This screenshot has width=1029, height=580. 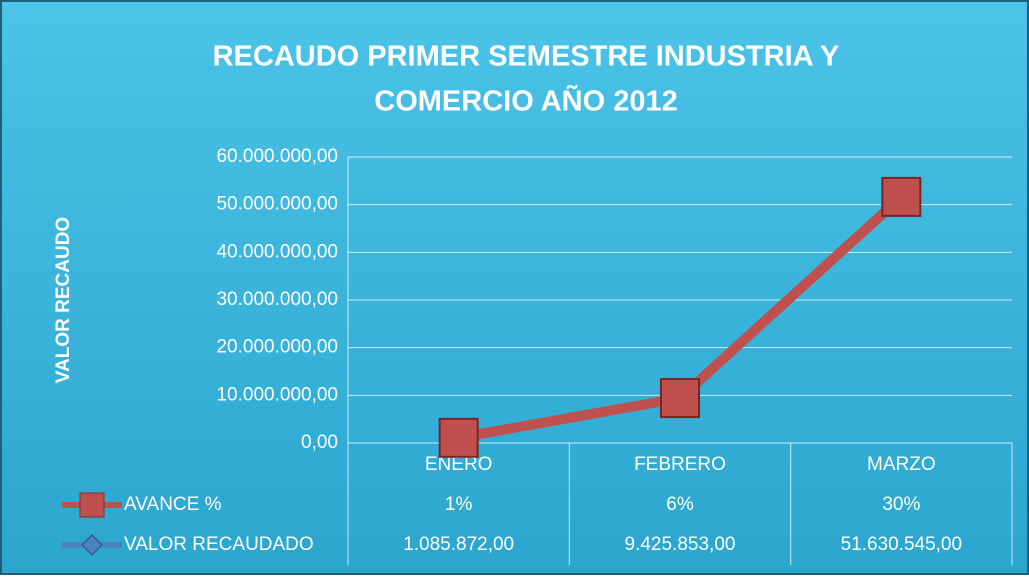 What do you see at coordinates (680, 544) in the screenshot?
I see `table-value: 9.425.853,00` at bounding box center [680, 544].